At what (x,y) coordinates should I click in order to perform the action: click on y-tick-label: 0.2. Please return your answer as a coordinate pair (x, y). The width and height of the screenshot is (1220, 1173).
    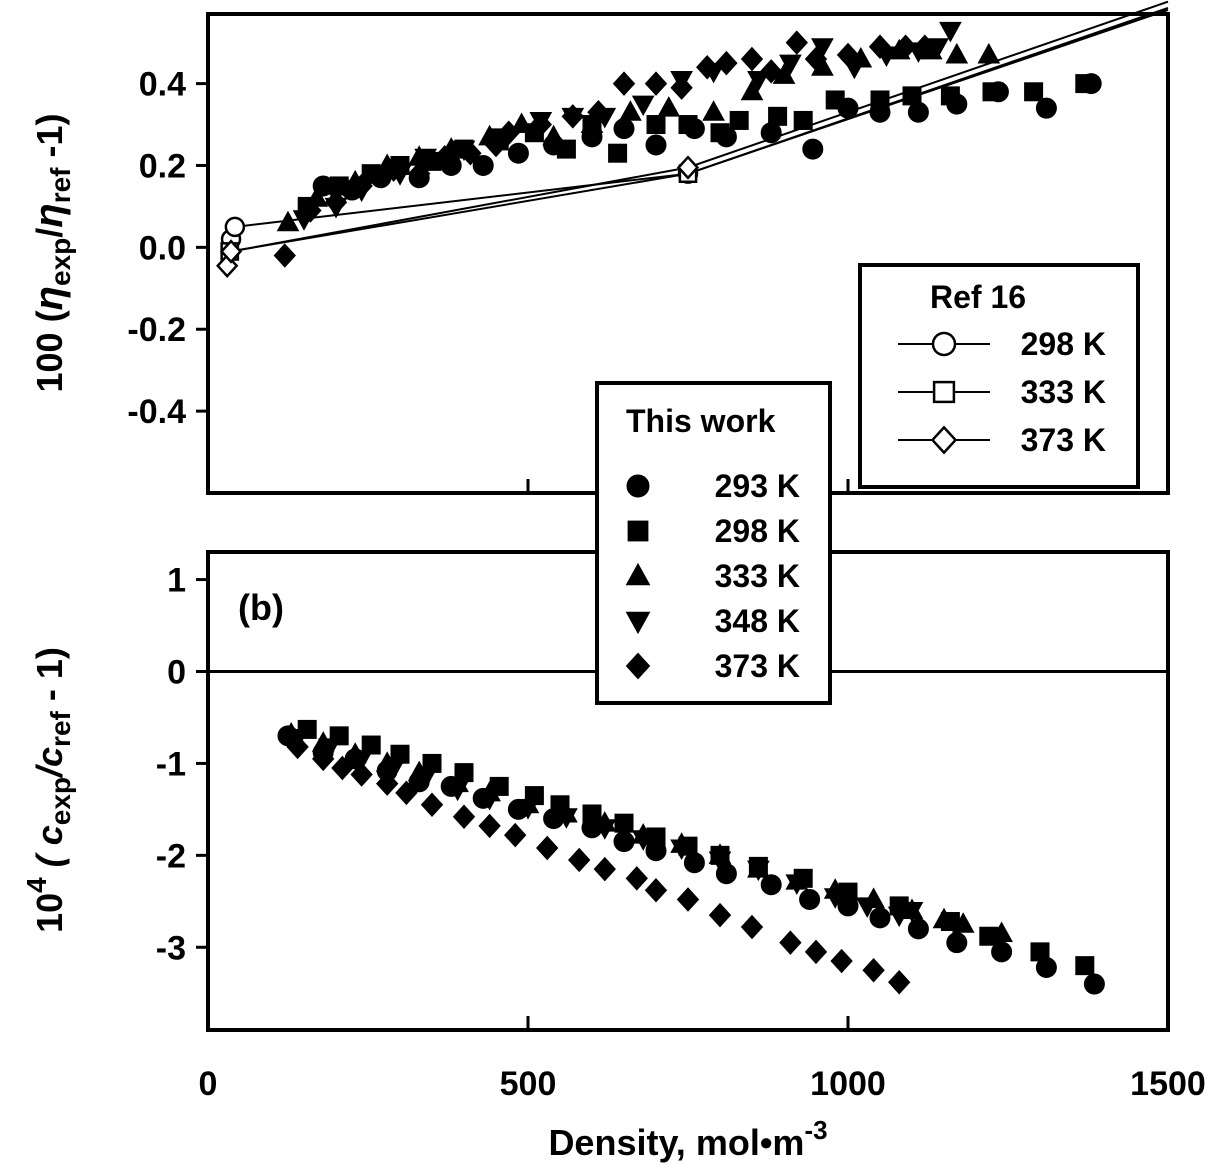
    Looking at the image, I should click on (162, 166).